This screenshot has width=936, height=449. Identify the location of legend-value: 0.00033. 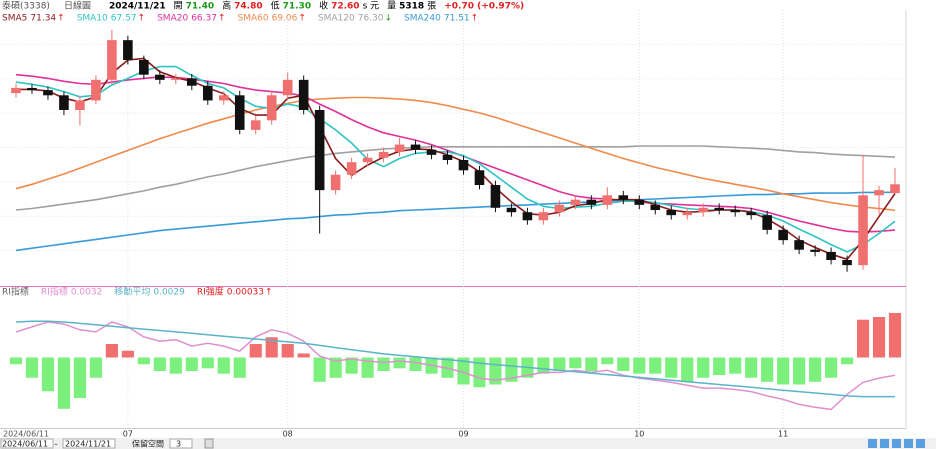
(245, 293).